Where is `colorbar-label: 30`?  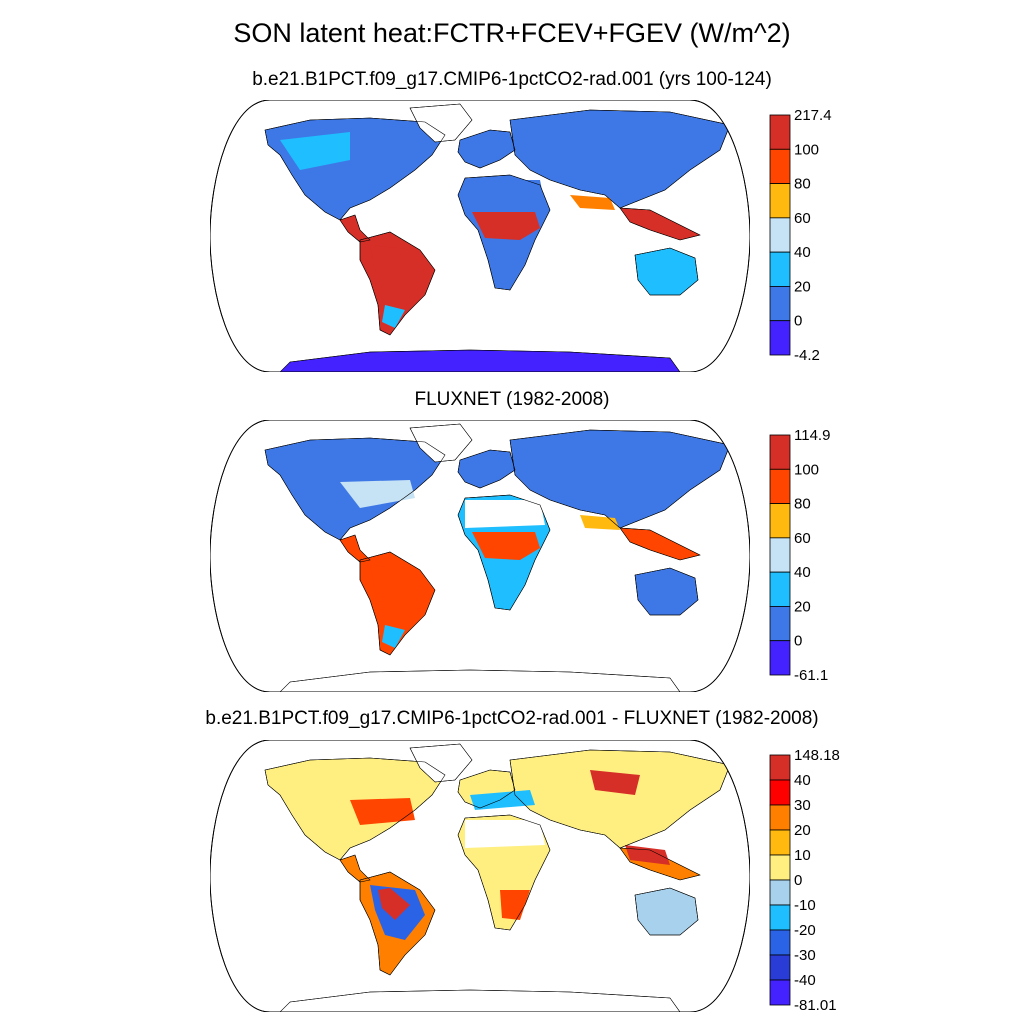
colorbar-label: 30 is located at coordinates (802, 805).